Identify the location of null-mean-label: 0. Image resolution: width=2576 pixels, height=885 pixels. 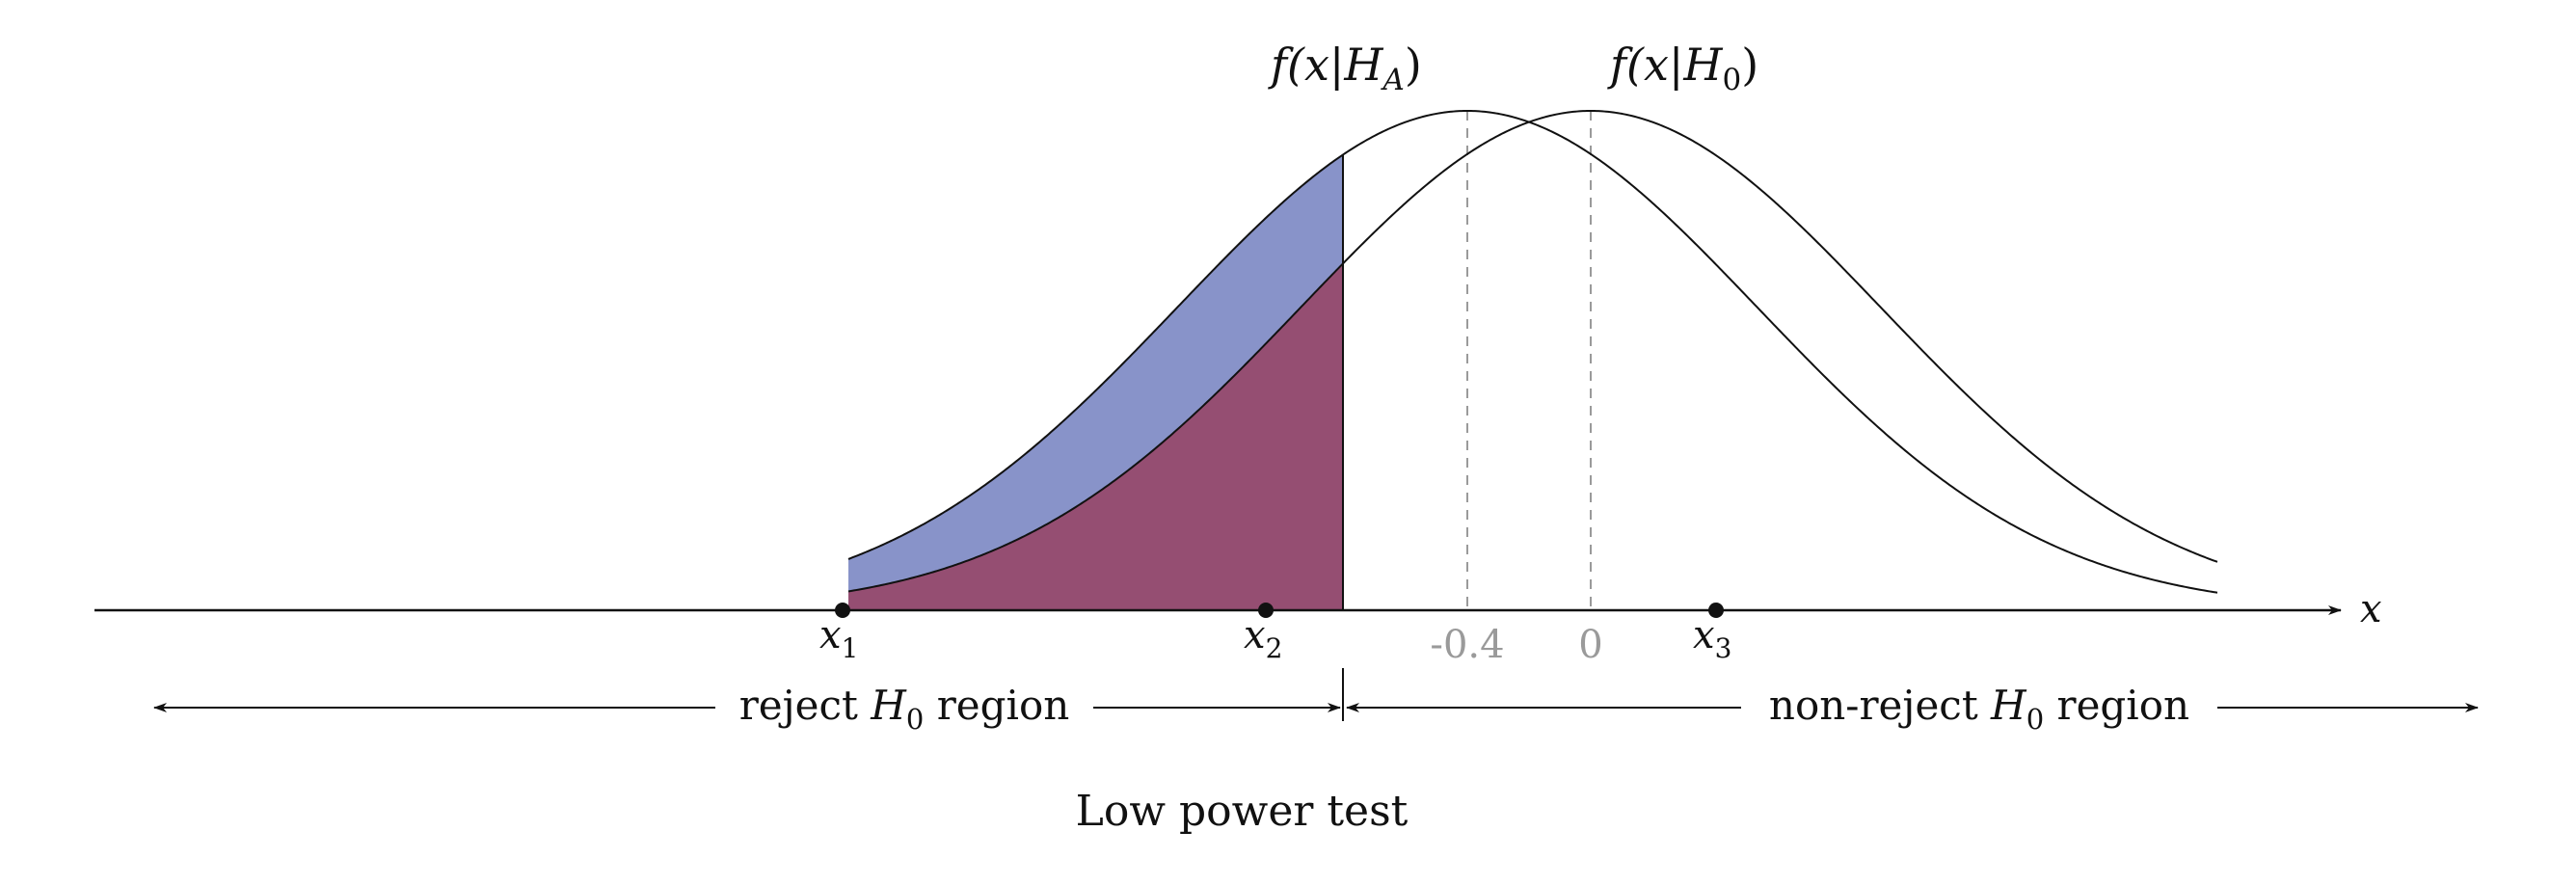
(1590, 645).